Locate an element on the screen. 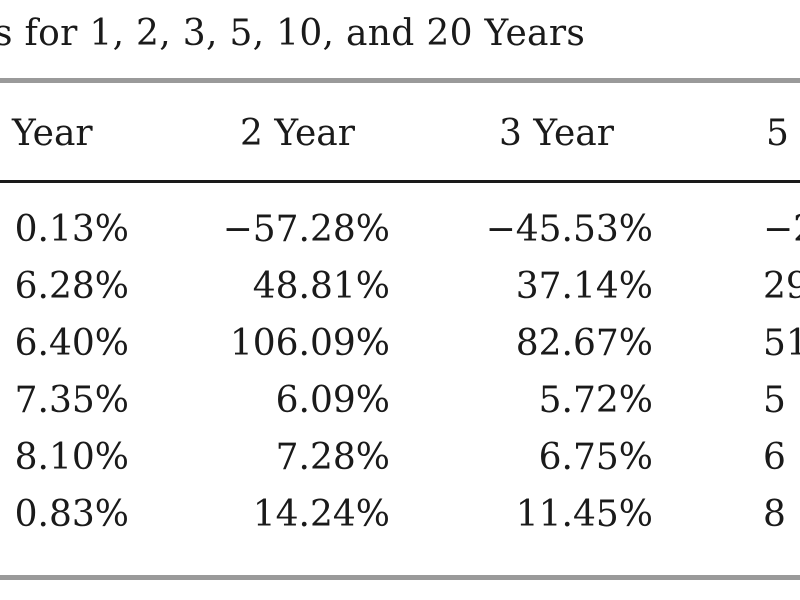 Image resolution: width=800 pixels, height=600 pixels. cell-3-year: −45.53% is located at coordinates (569, 229).